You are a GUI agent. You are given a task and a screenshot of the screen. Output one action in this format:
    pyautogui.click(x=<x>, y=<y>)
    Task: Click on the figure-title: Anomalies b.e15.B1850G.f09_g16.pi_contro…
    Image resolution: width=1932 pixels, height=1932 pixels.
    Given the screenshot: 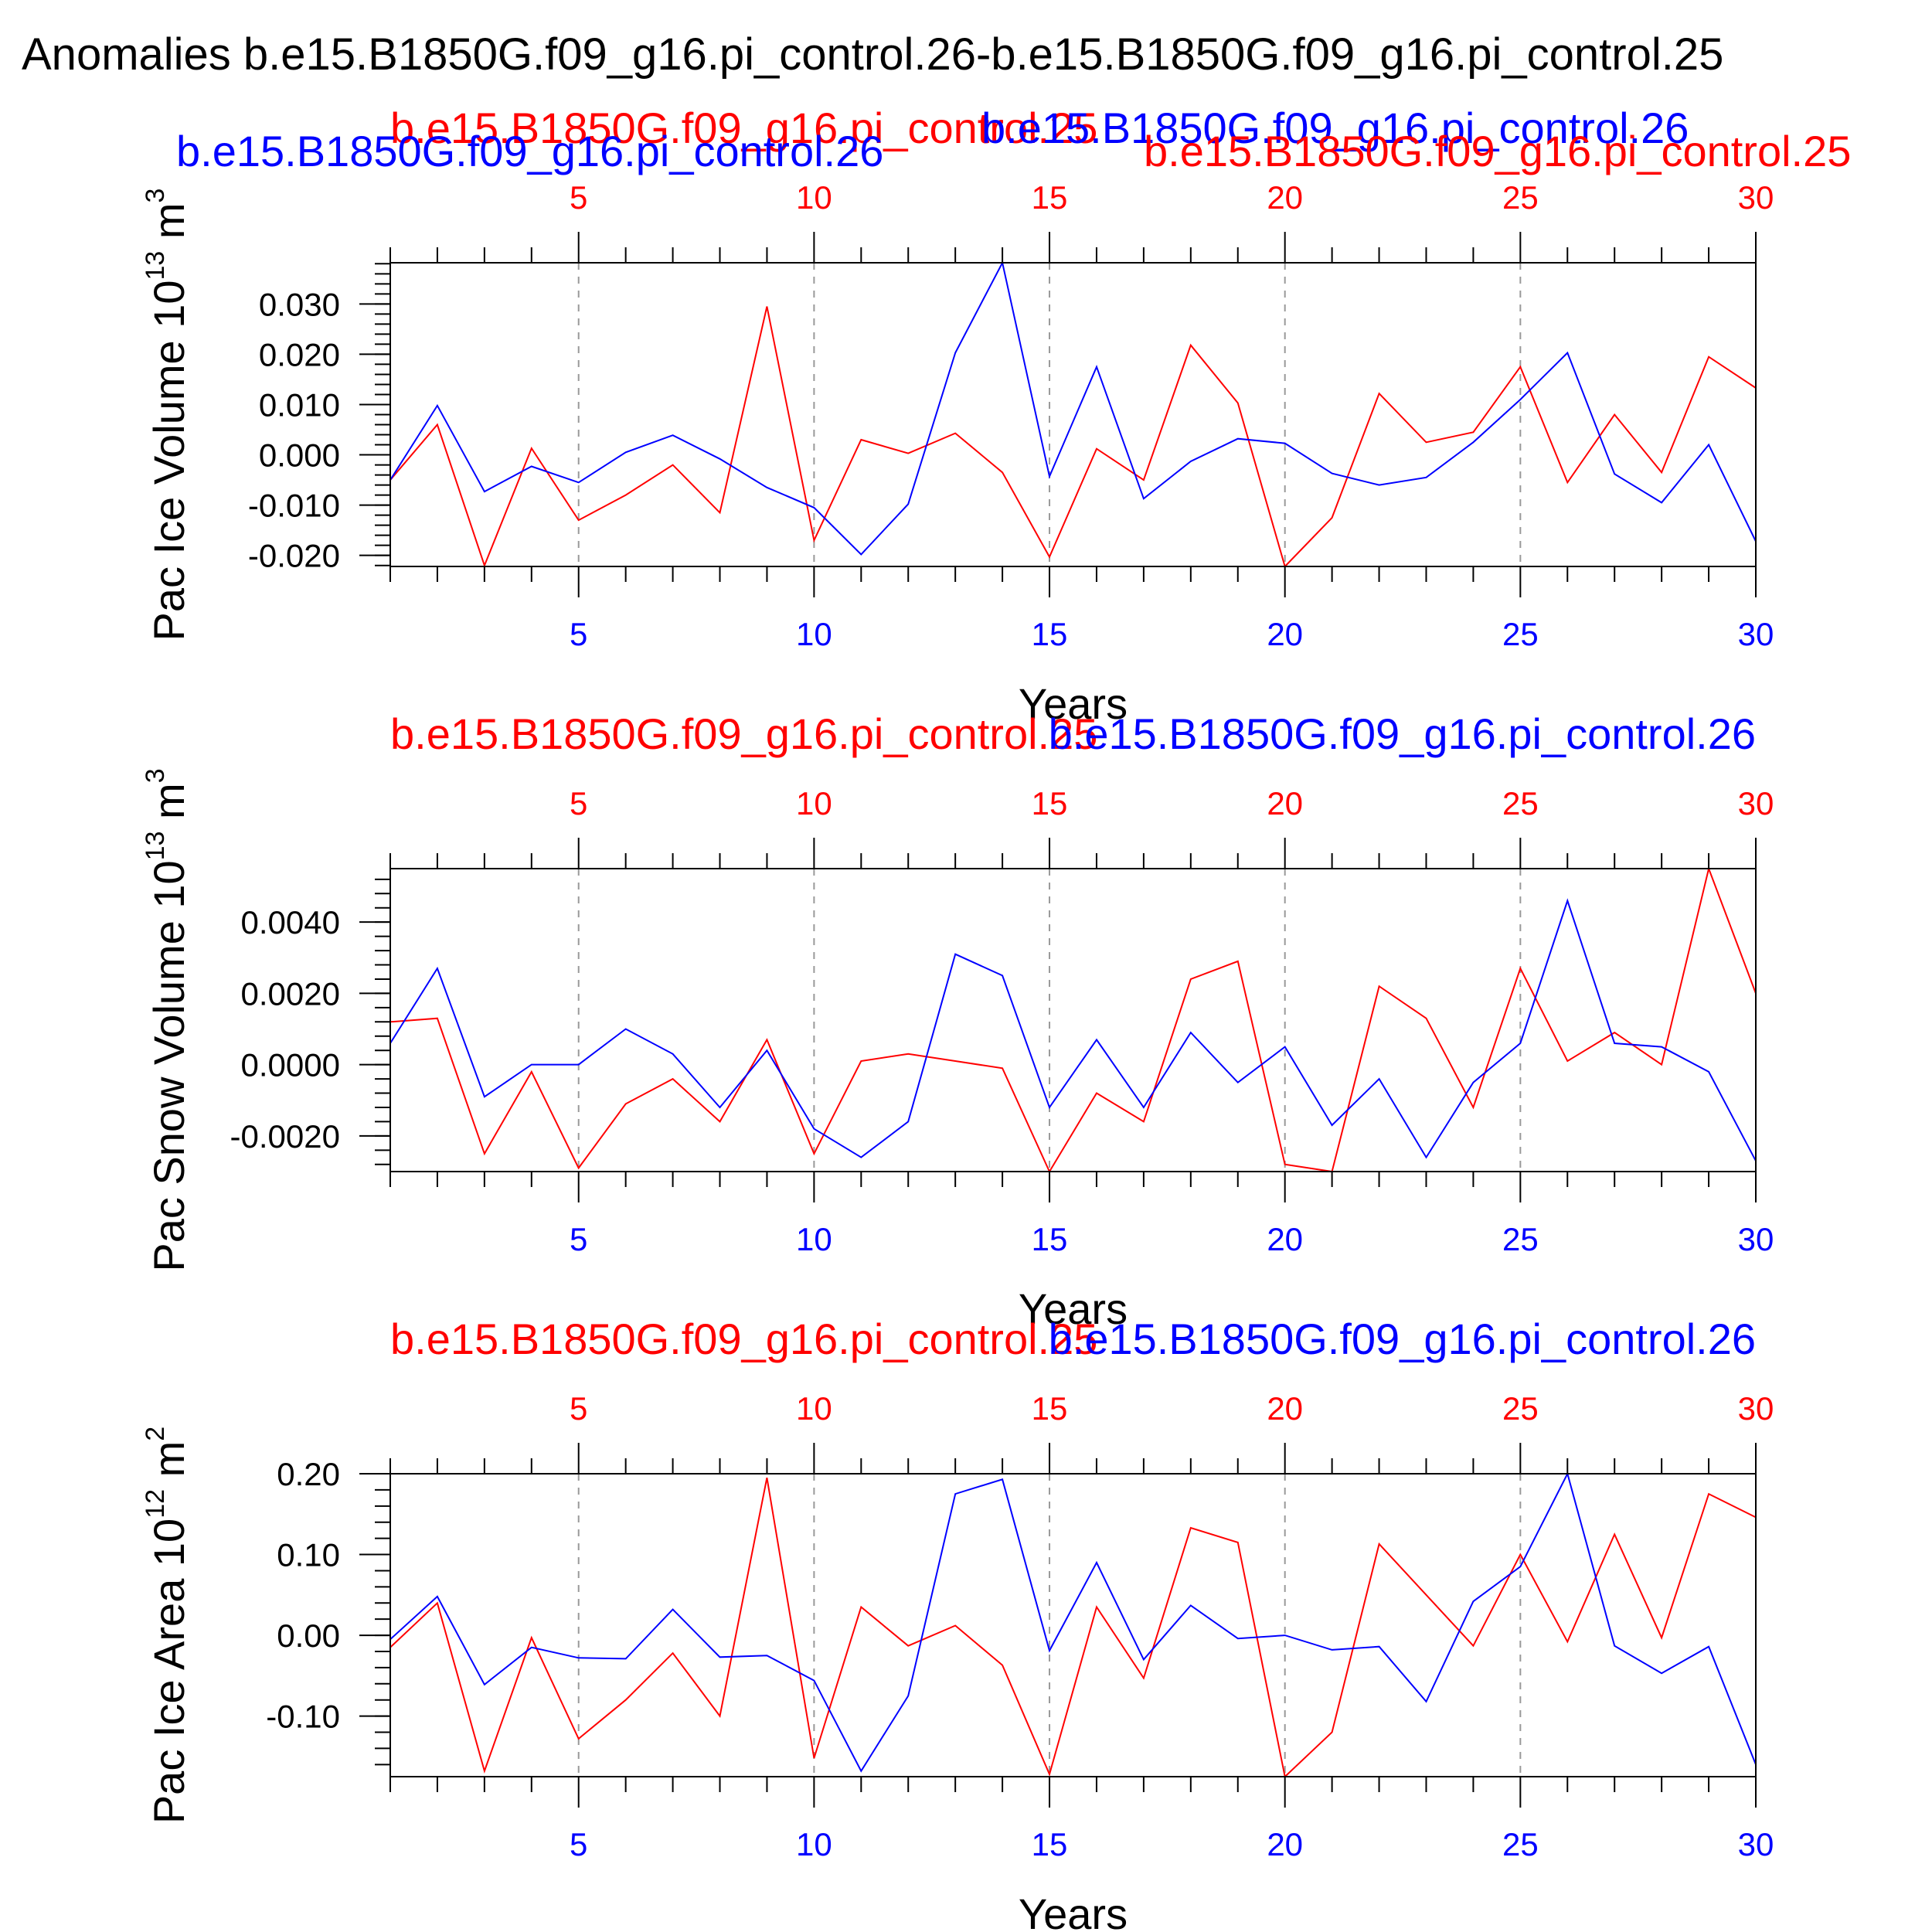 What is the action you would take?
    pyautogui.click(x=872, y=54)
    